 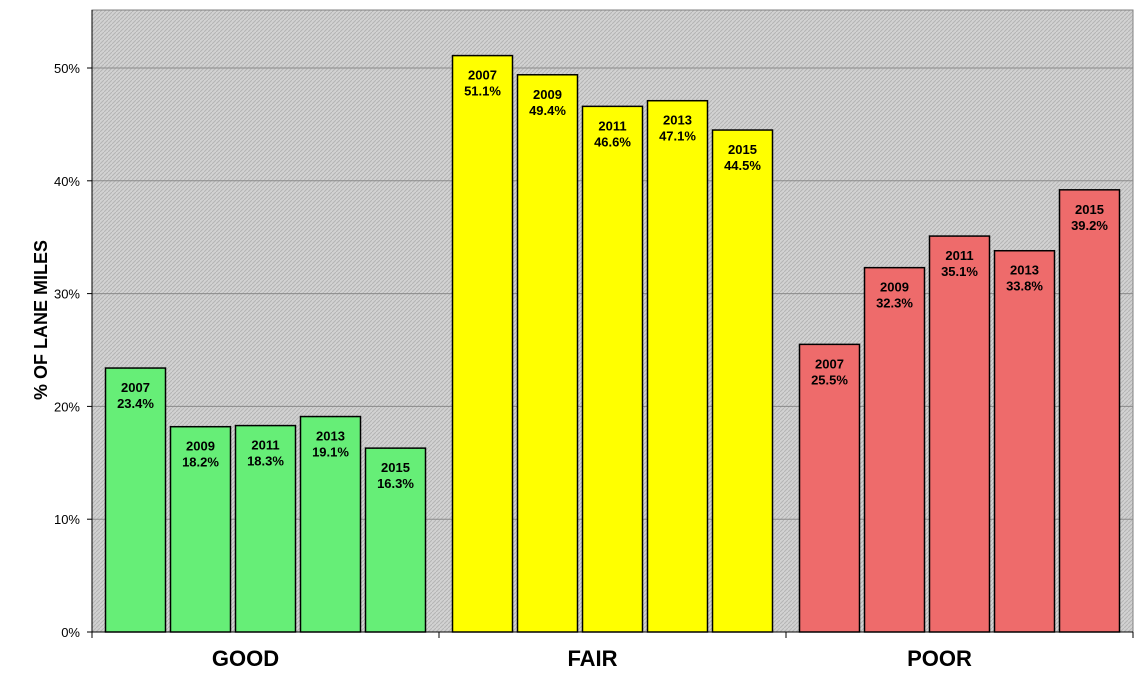 I want to click on bar-value-label: 46.6%, so click(x=612, y=141).